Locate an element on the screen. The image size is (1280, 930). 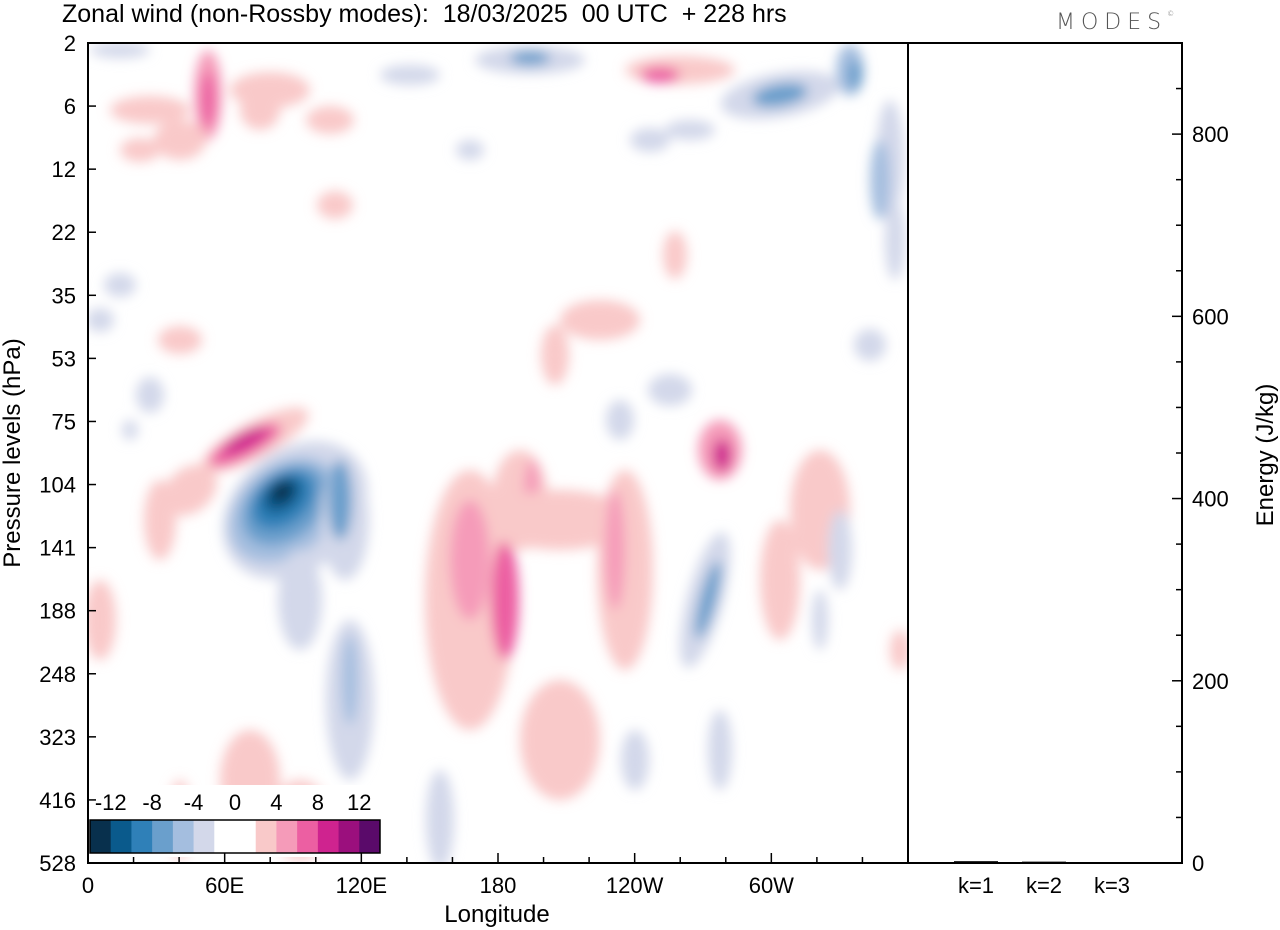
energy-category-label: k=1 is located at coordinates (976, 885).